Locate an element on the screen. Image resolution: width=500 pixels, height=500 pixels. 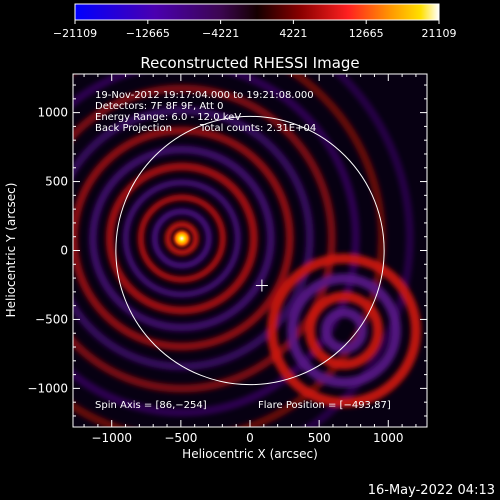
footer-timestamp: 16-May-2022 04:13 is located at coordinates (431, 490).